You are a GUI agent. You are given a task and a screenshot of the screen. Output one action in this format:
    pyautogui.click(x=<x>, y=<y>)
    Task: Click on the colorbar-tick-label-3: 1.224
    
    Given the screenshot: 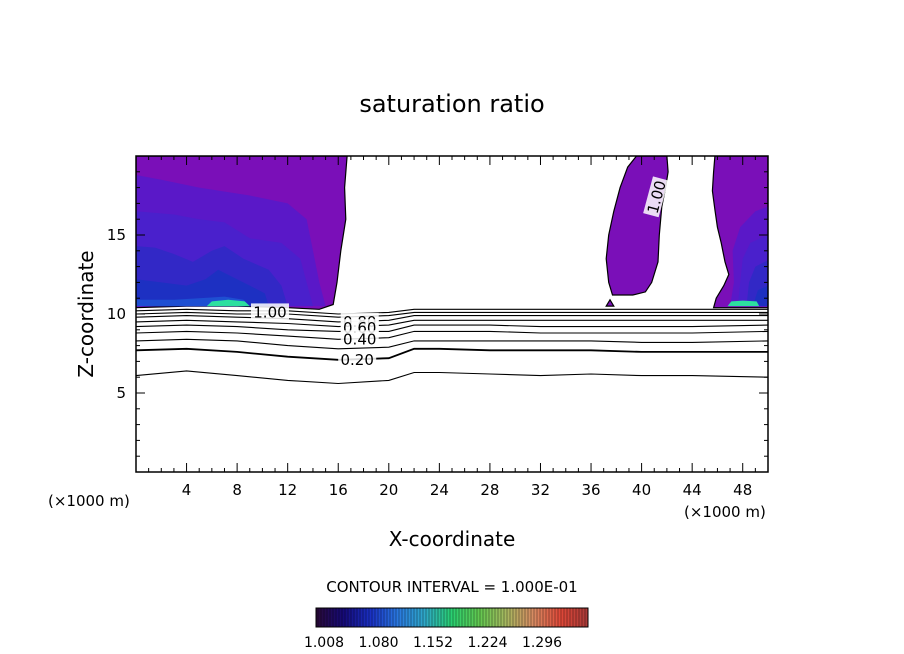 What is the action you would take?
    pyautogui.click(x=487, y=643)
    